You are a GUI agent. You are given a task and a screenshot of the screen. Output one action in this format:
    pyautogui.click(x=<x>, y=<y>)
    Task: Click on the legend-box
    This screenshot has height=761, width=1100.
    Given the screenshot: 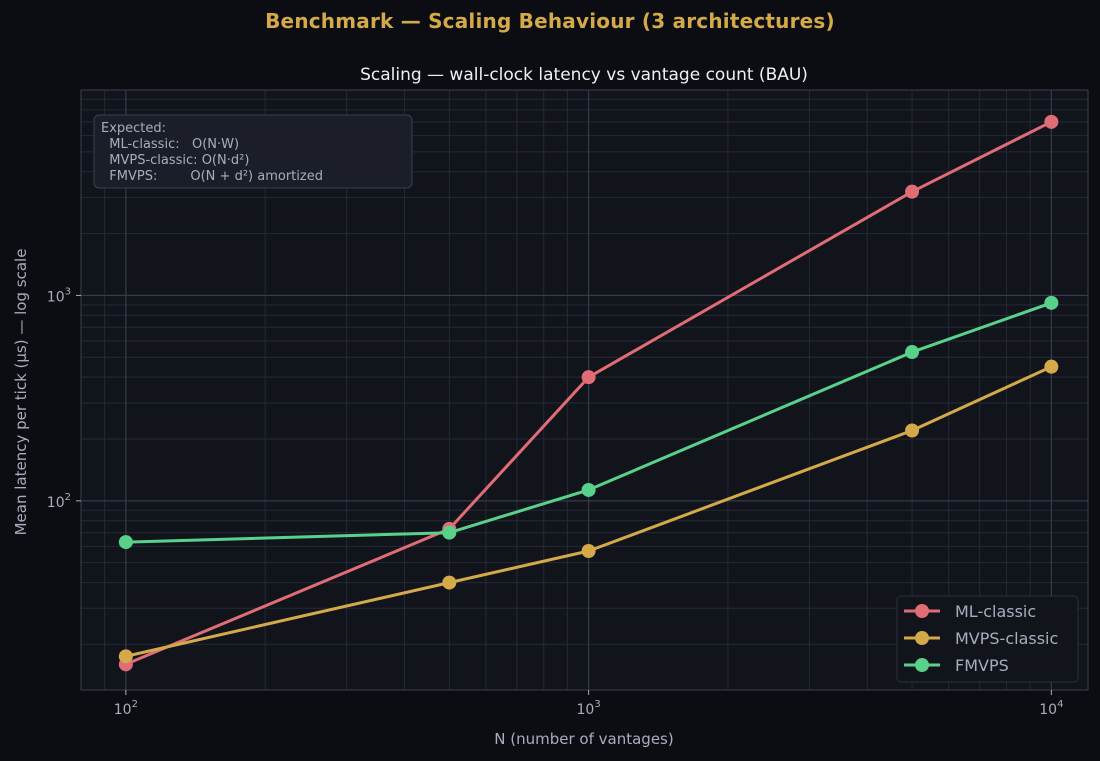 What is the action you would take?
    pyautogui.click(x=987, y=639)
    